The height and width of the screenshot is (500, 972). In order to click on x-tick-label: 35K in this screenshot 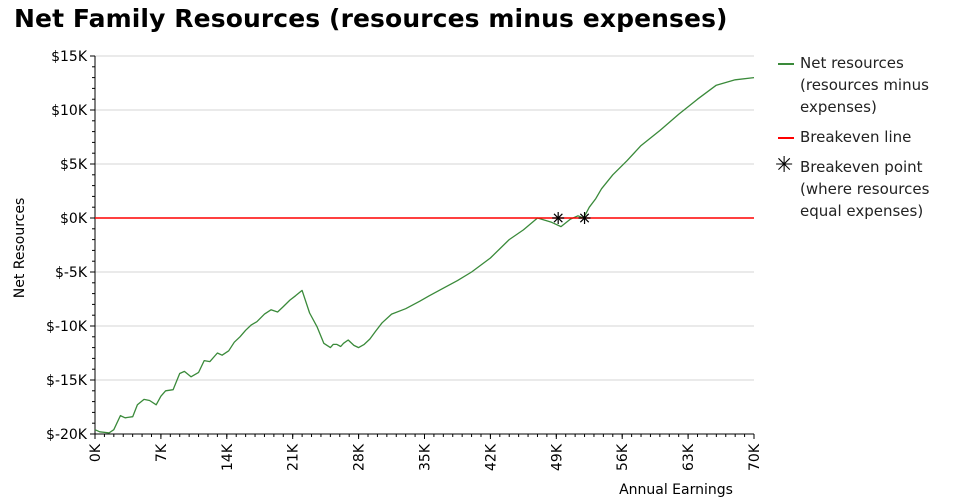, I will do `click(426, 457)`.